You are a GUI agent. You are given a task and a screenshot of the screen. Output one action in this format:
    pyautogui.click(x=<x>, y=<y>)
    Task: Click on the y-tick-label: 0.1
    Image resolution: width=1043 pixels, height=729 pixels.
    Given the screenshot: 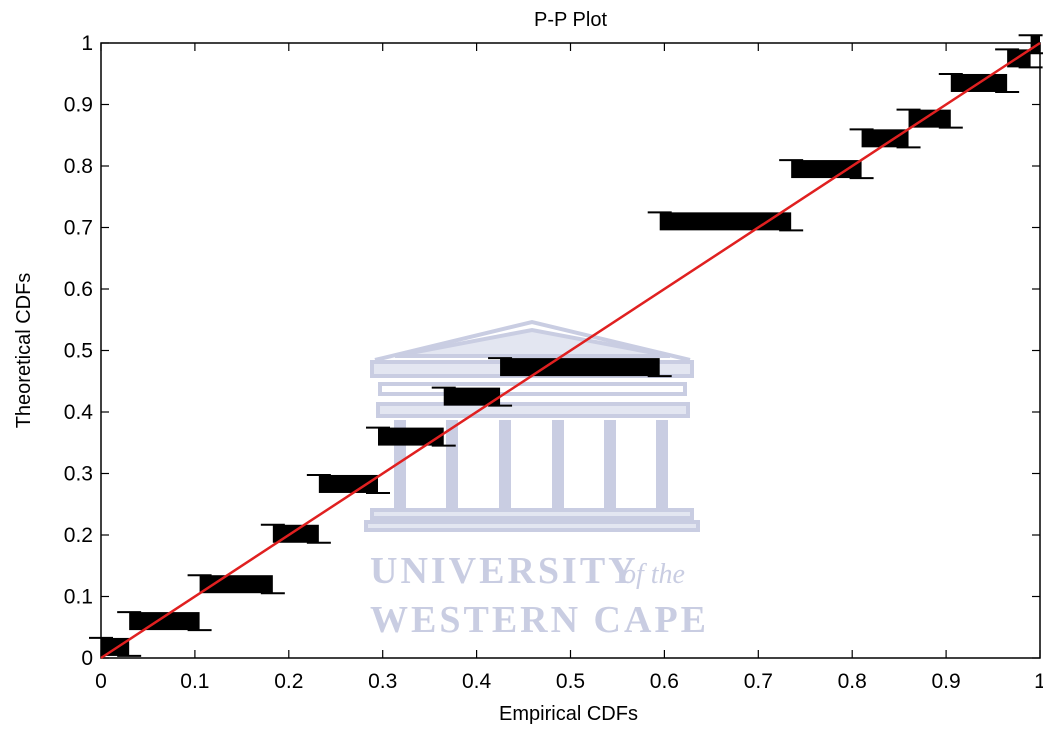 What is the action you would take?
    pyautogui.click(x=78, y=597)
    